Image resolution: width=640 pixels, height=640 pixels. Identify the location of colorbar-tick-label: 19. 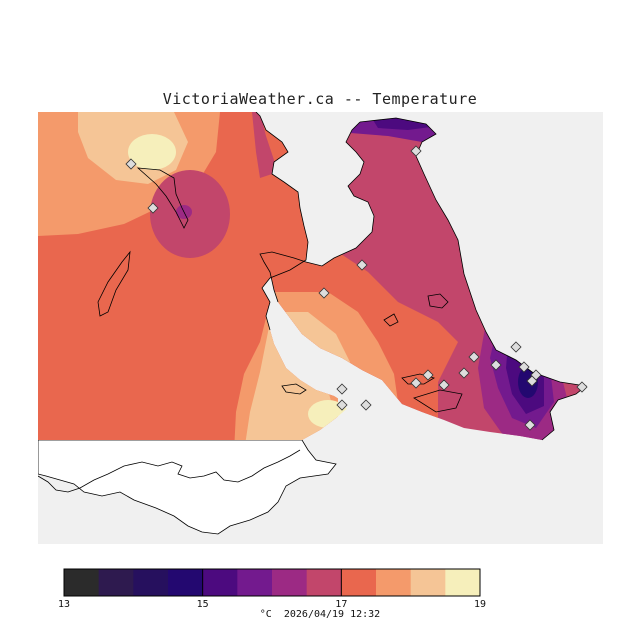
(480, 604).